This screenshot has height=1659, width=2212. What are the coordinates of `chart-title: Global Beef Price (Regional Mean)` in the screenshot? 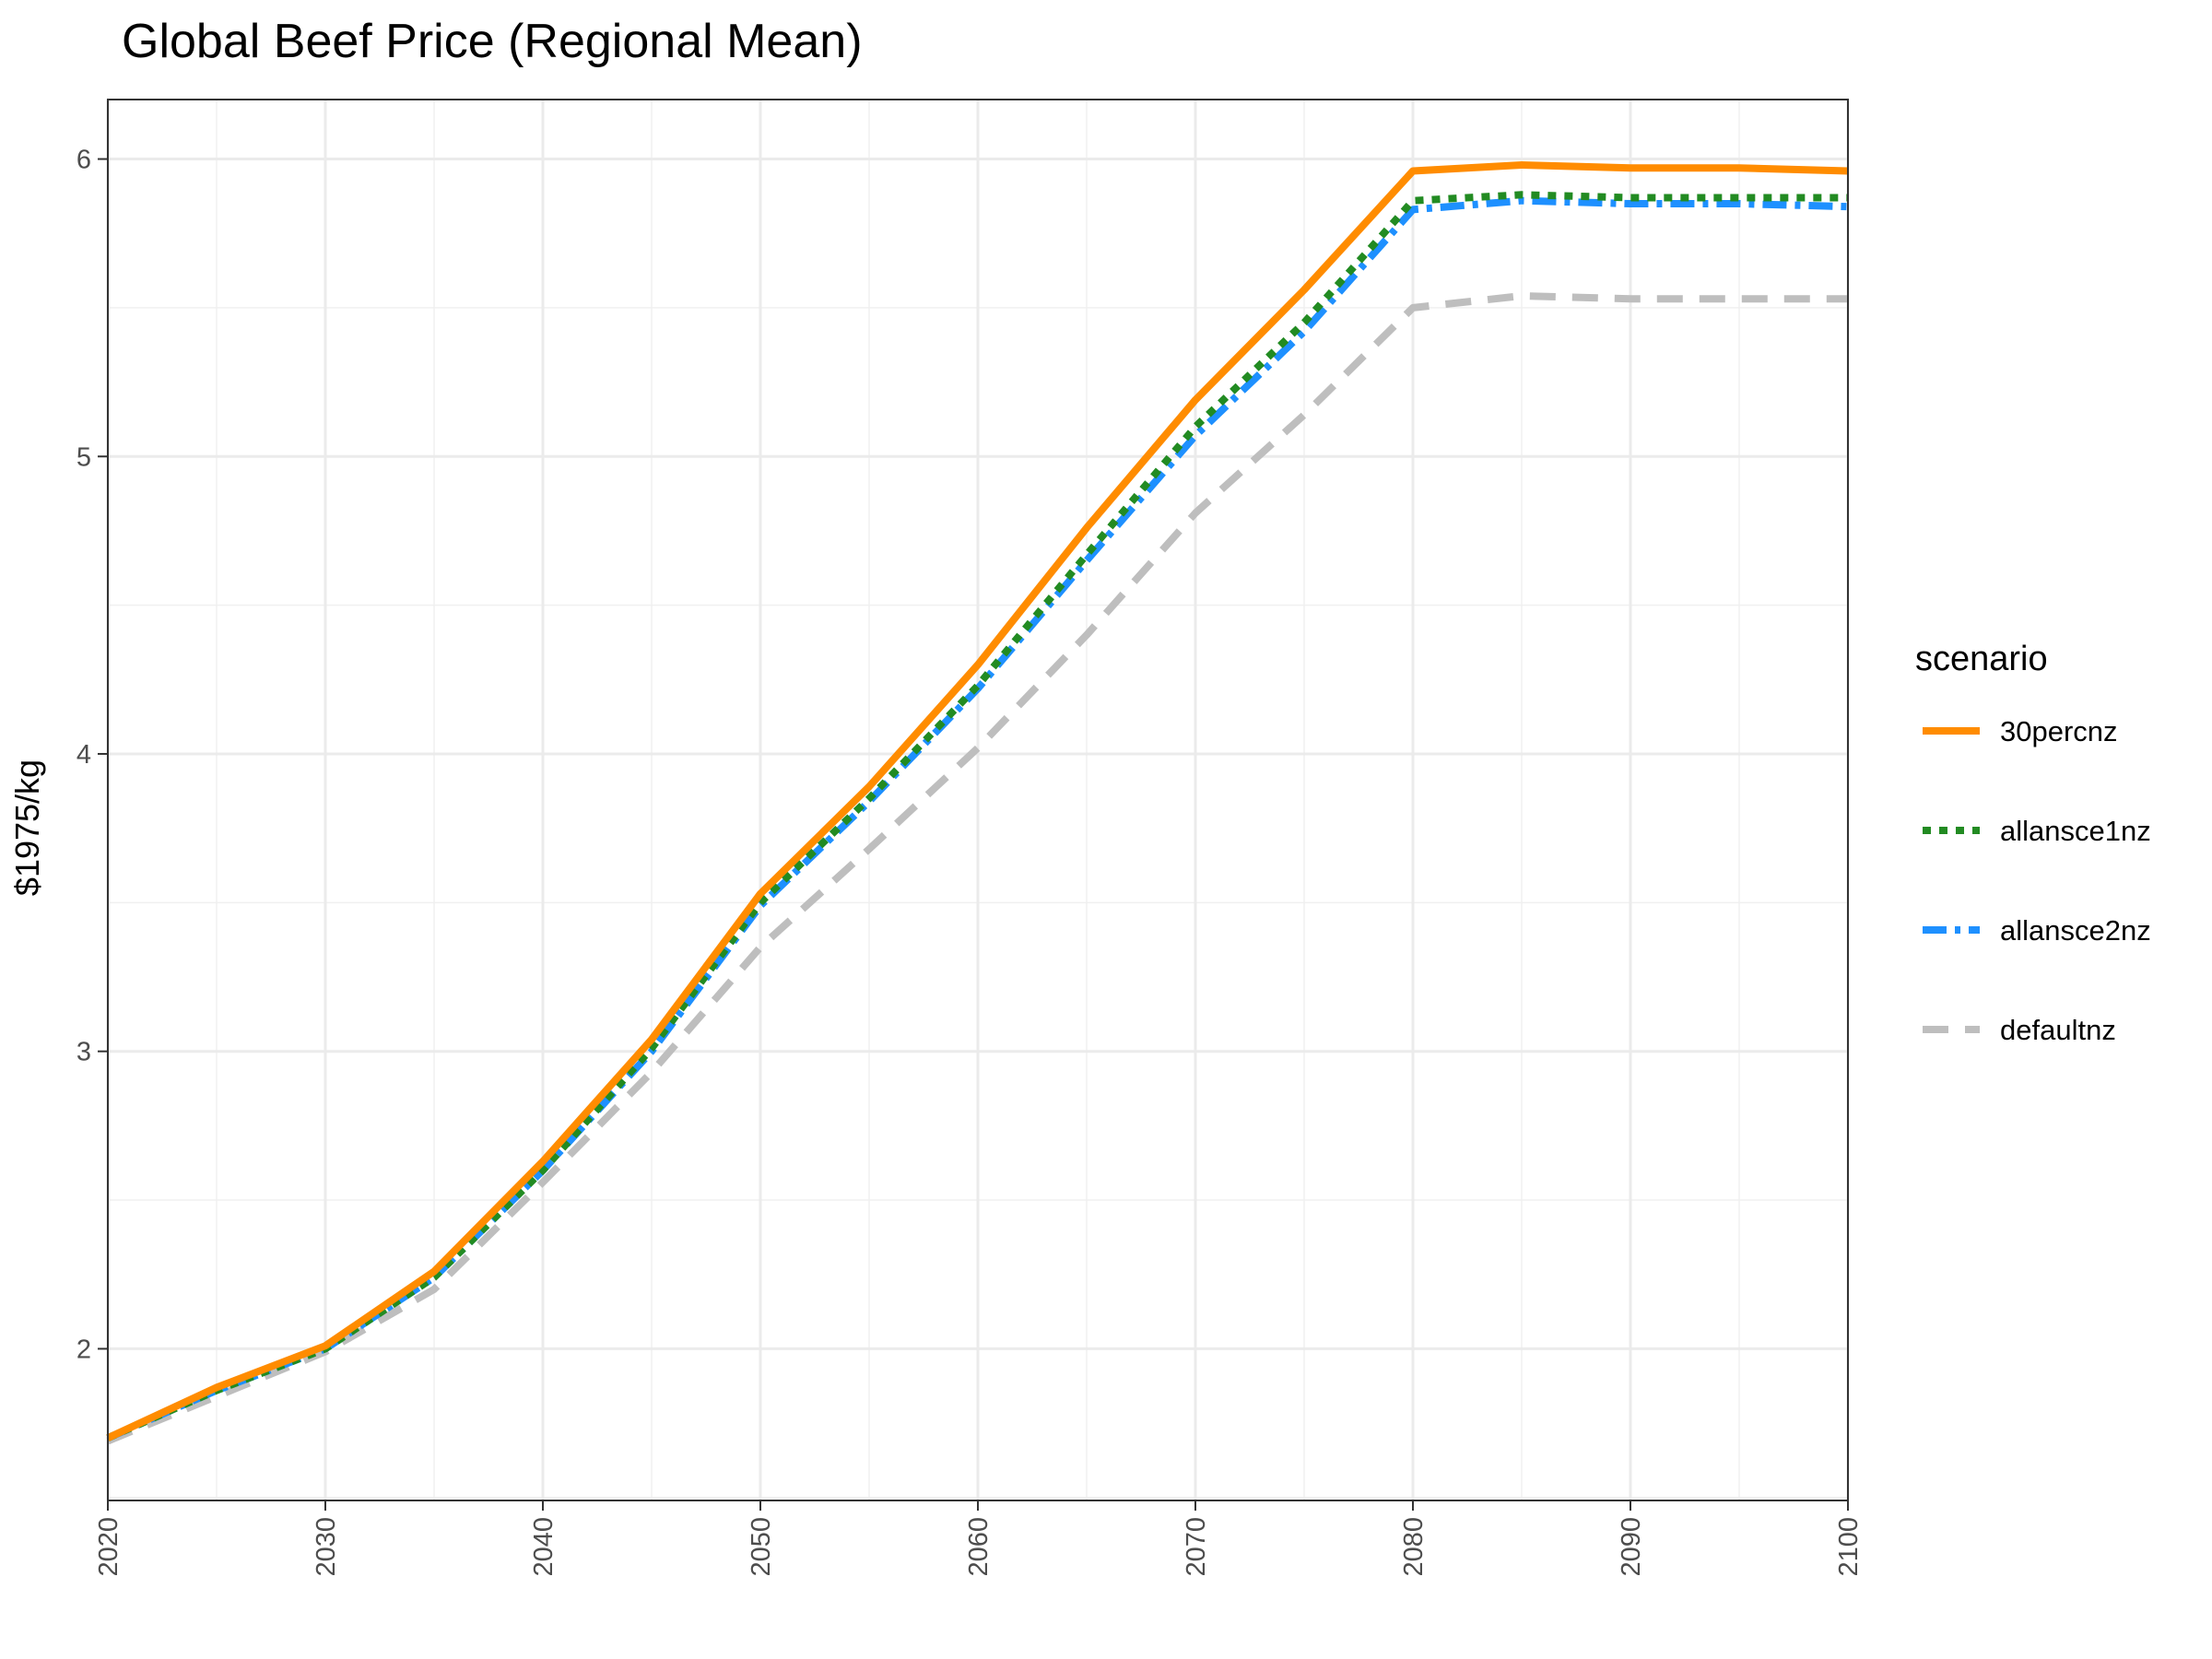 It's located at (492, 41).